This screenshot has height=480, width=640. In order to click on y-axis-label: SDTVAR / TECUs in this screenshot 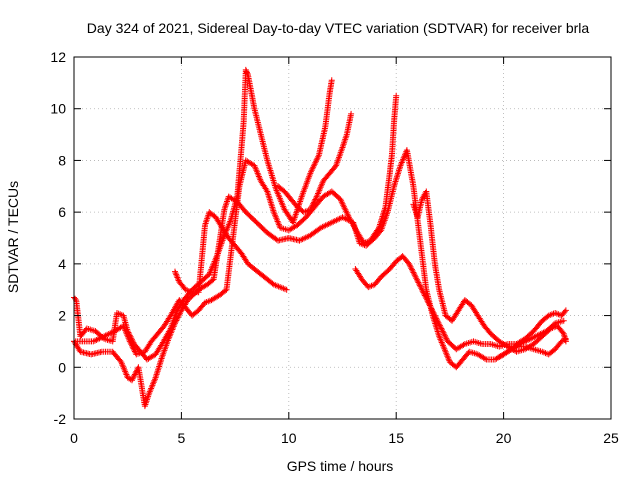, I will do `click(13, 237)`.